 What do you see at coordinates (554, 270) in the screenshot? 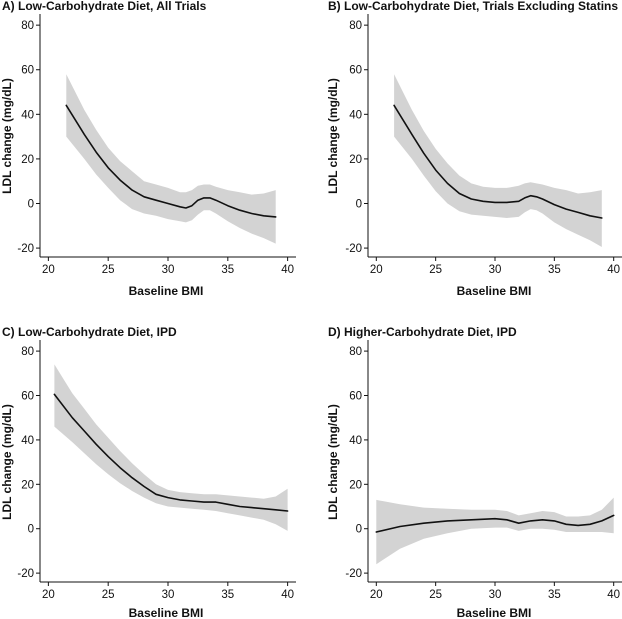
I see `panel-b-x-tick-label: 35` at bounding box center [554, 270].